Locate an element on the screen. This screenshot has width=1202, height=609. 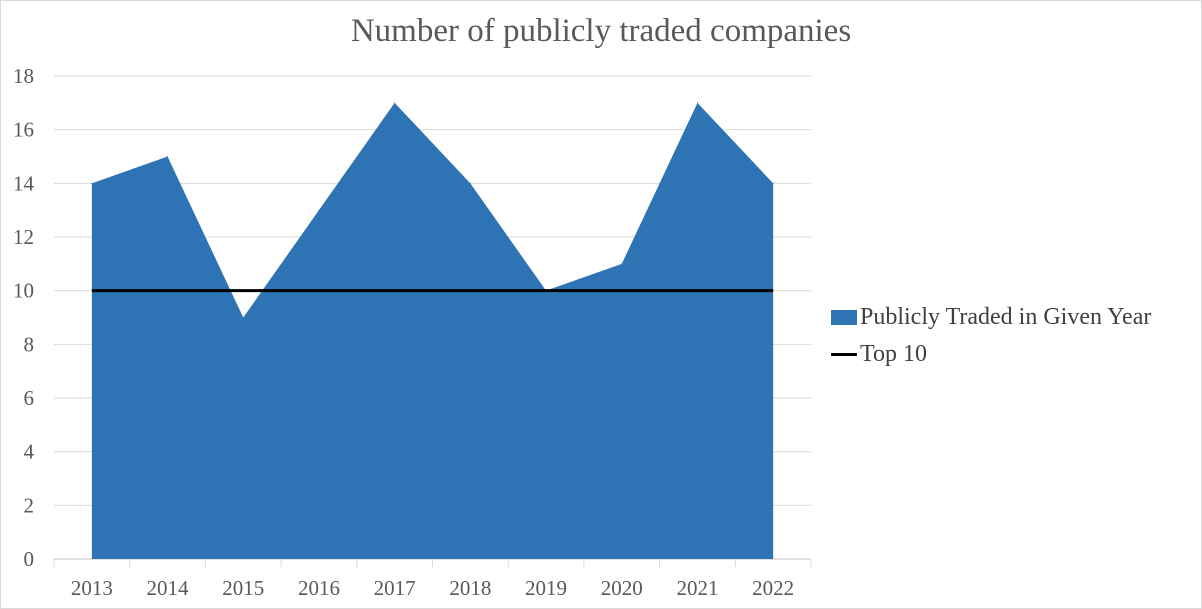
legend-item-line: Top 10 is located at coordinates (991, 354).